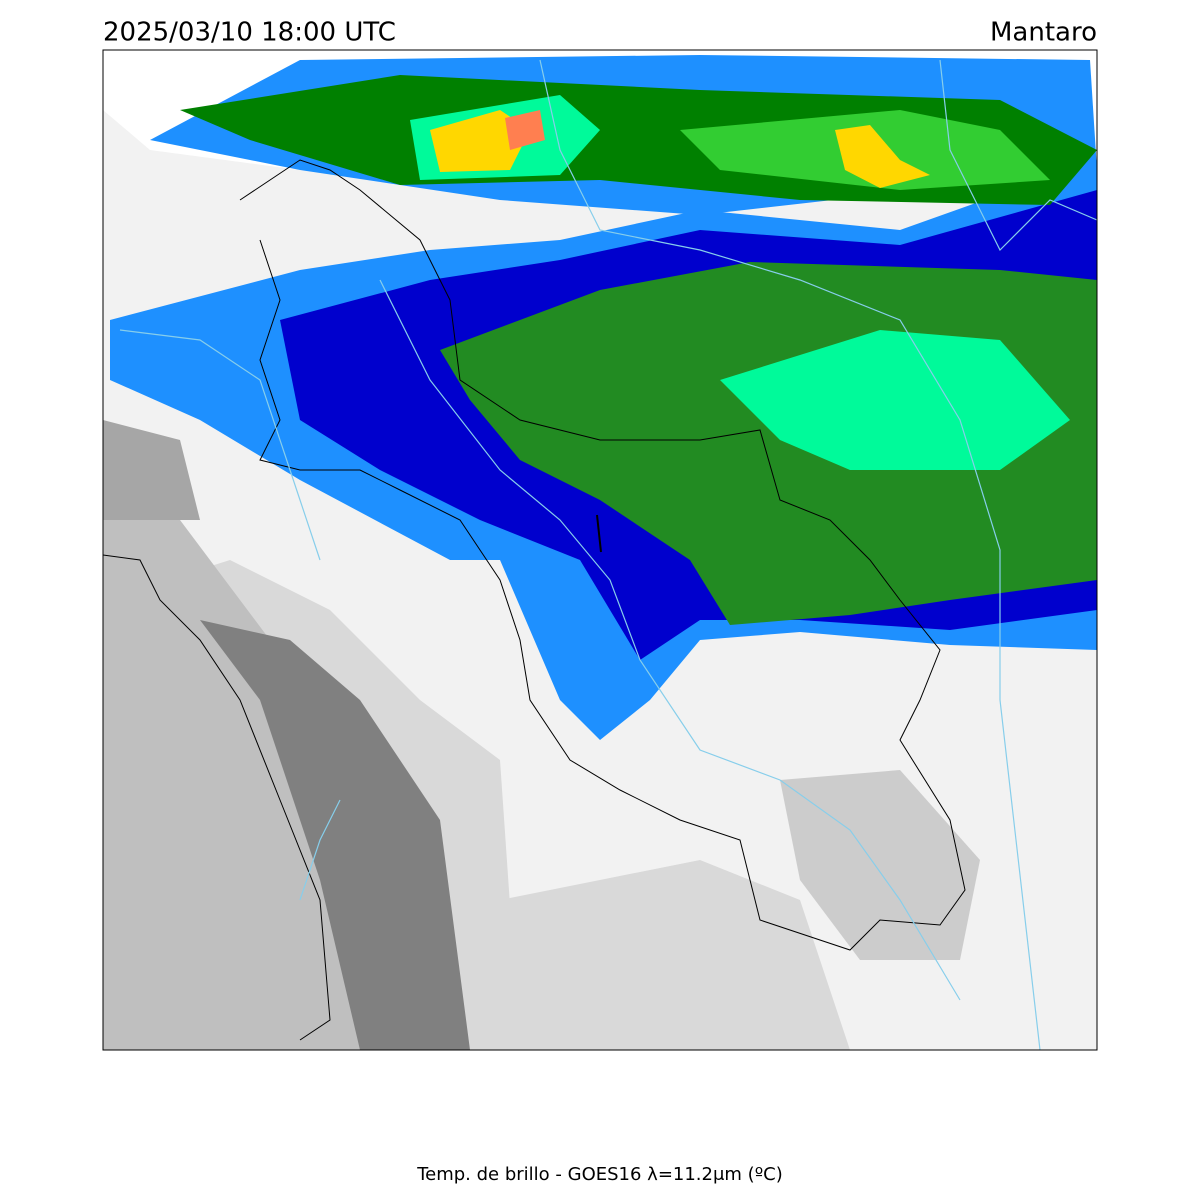  I want to click on radar-beam, so click(599, 533).